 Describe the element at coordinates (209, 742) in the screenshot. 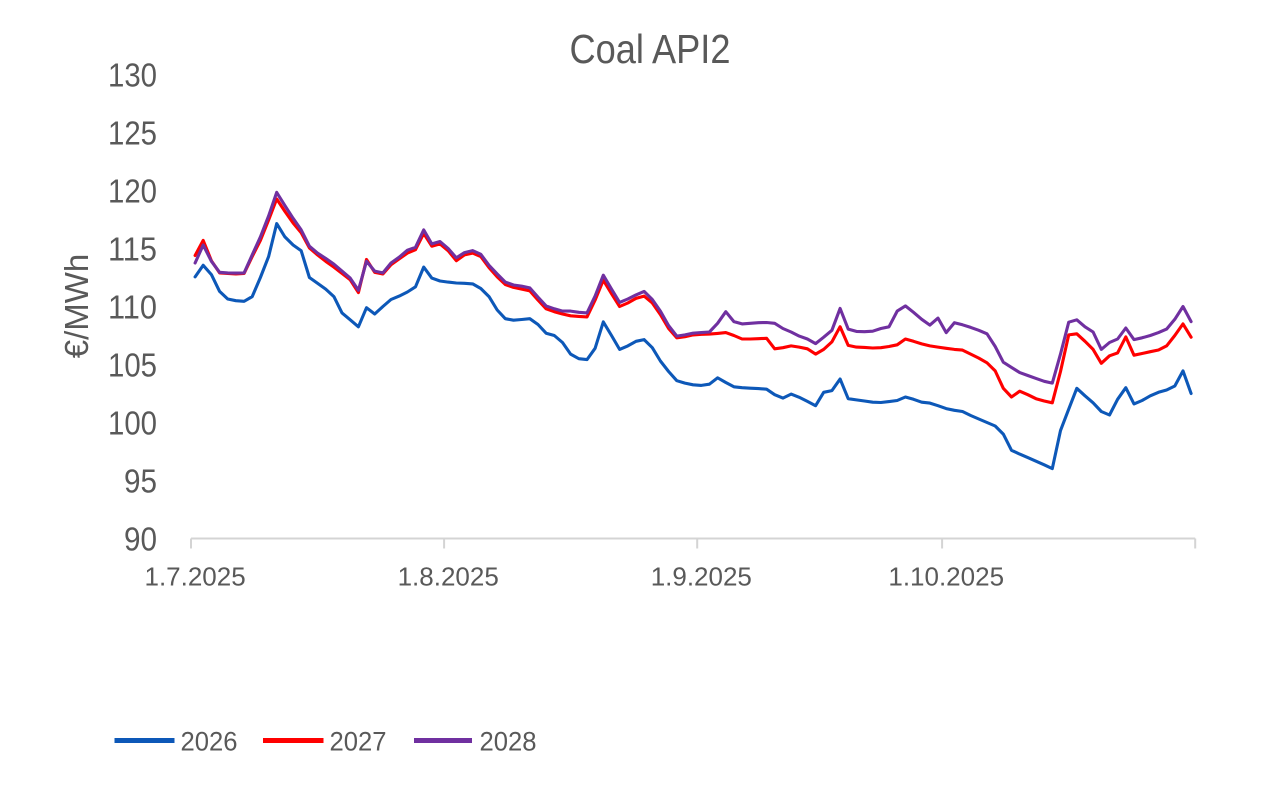

I see `svg-text: 2026` at that location.